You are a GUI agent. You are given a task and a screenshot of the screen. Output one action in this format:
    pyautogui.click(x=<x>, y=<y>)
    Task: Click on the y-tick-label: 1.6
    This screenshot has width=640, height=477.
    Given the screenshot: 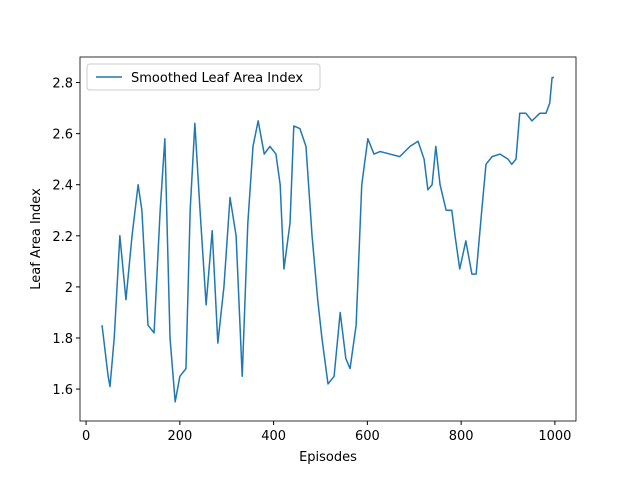 What is the action you would take?
    pyautogui.click(x=62, y=390)
    